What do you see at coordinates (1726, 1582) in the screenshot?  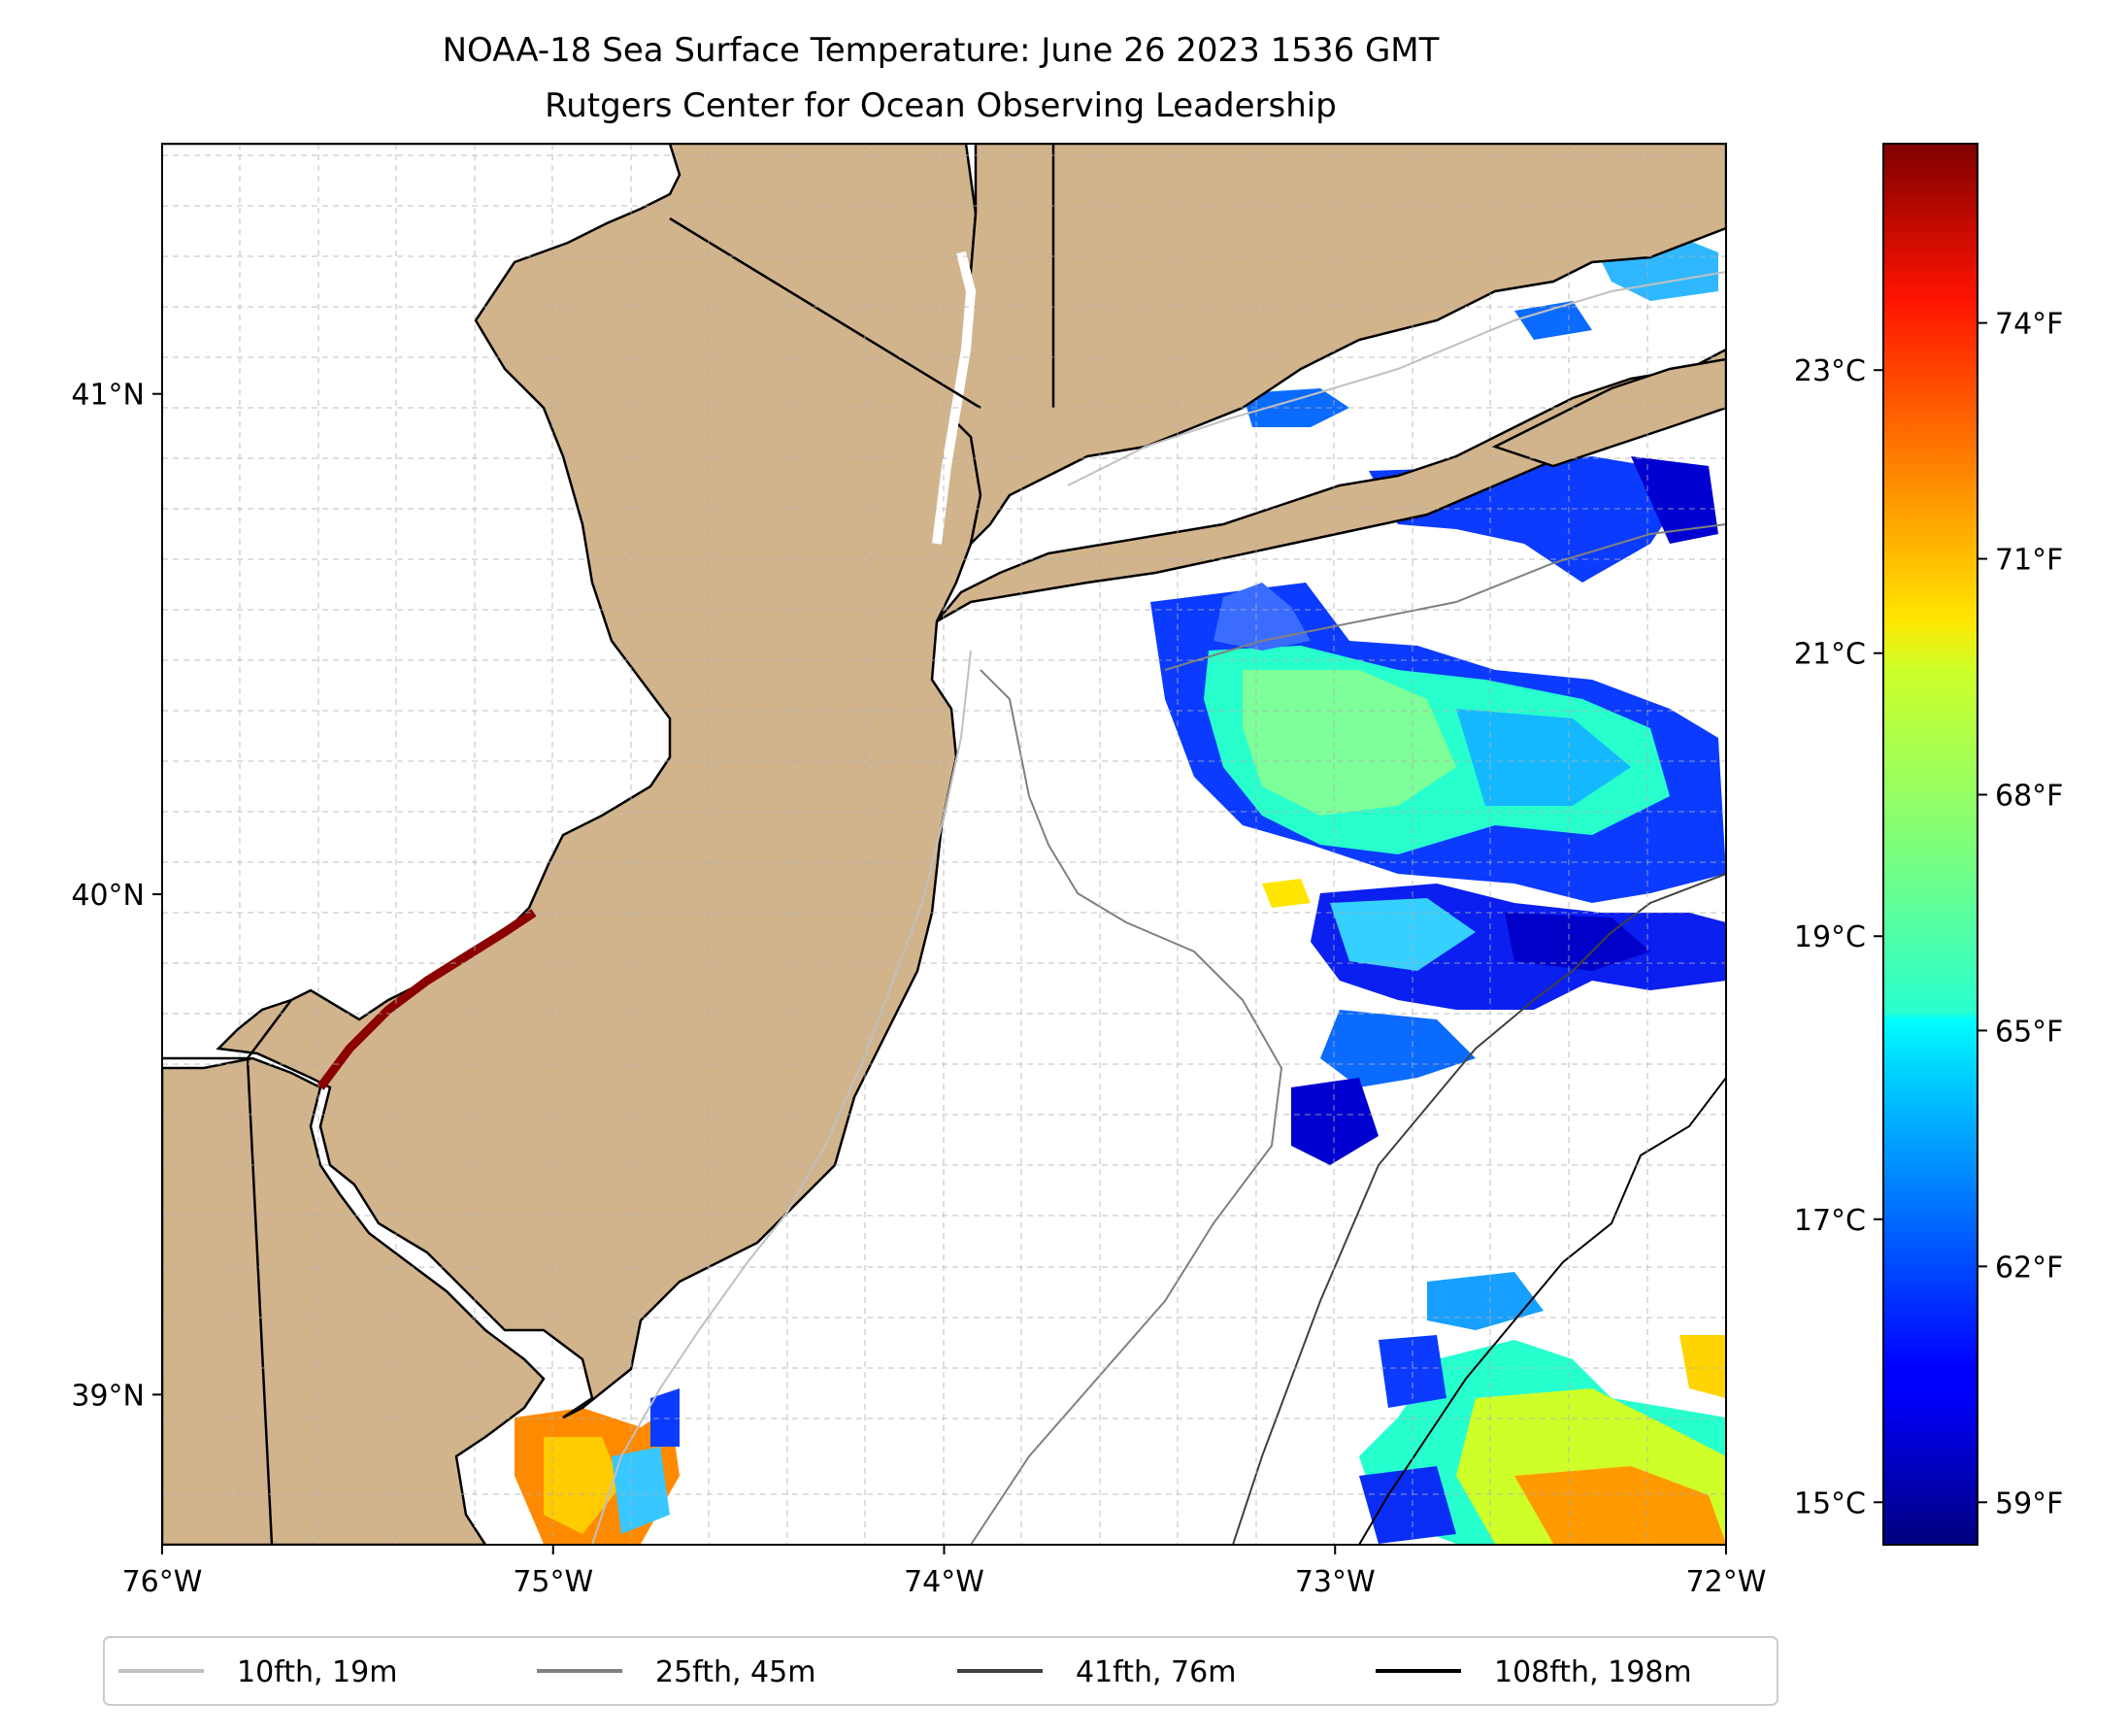 I see `x-tick-label: 72°W` at bounding box center [1726, 1582].